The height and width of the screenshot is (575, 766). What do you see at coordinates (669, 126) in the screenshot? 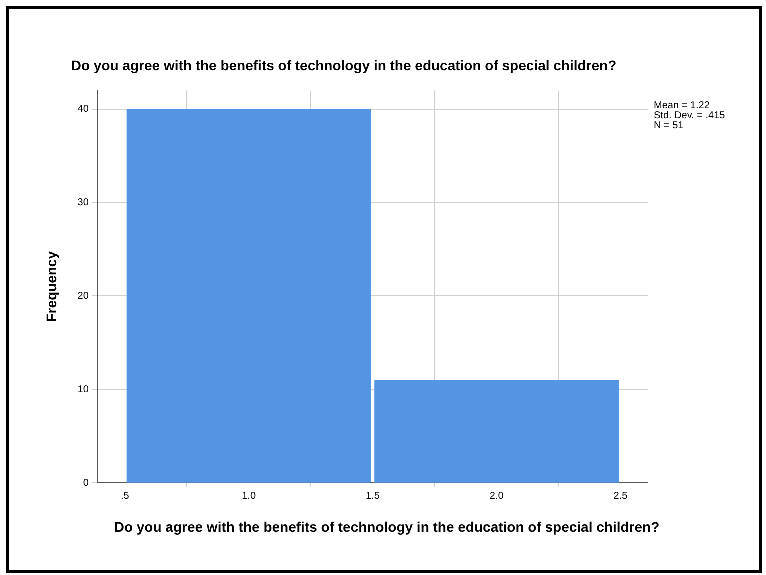
I see `text: N = 51` at bounding box center [669, 126].